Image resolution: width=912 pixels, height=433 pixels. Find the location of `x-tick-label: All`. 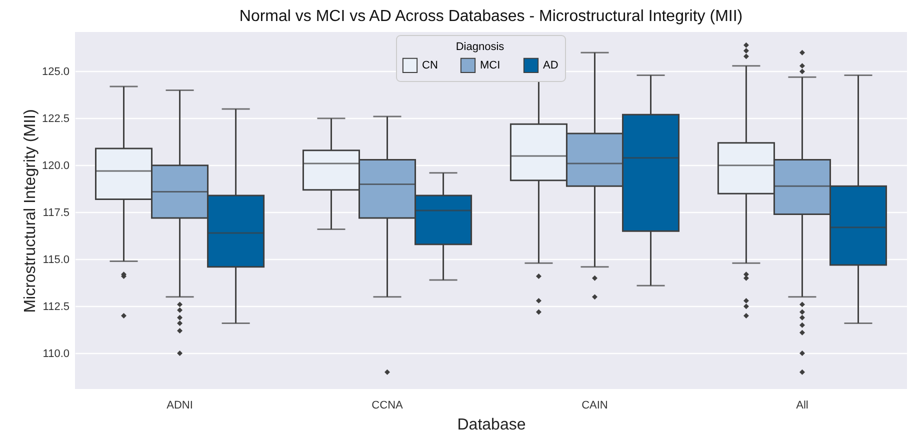

x-tick-label: All is located at coordinates (802, 406).